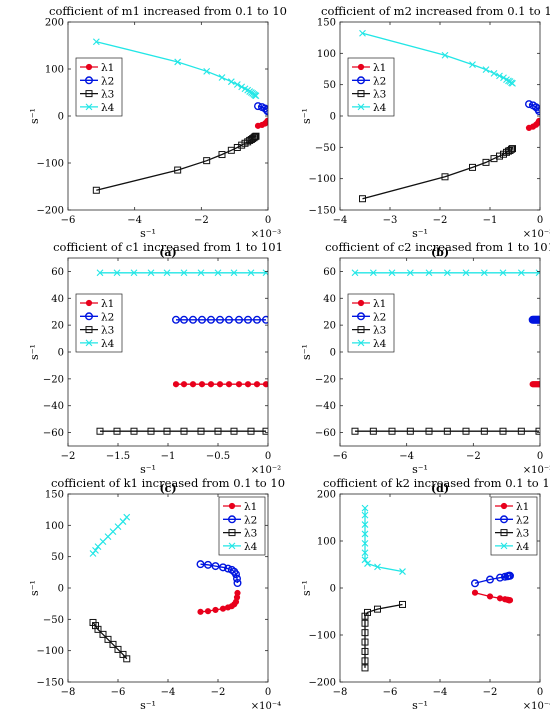 This screenshot has height=715, width=550. Describe the element at coordinates (329, 85) in the screenshot. I see `y-tick-label: 50` at that location.